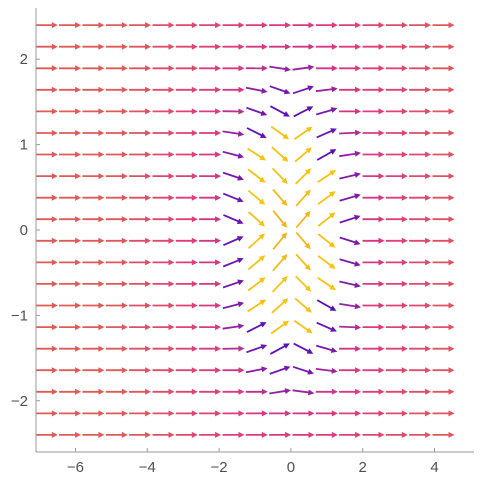  I want to click on y-tick-label: 0, so click(24, 230).